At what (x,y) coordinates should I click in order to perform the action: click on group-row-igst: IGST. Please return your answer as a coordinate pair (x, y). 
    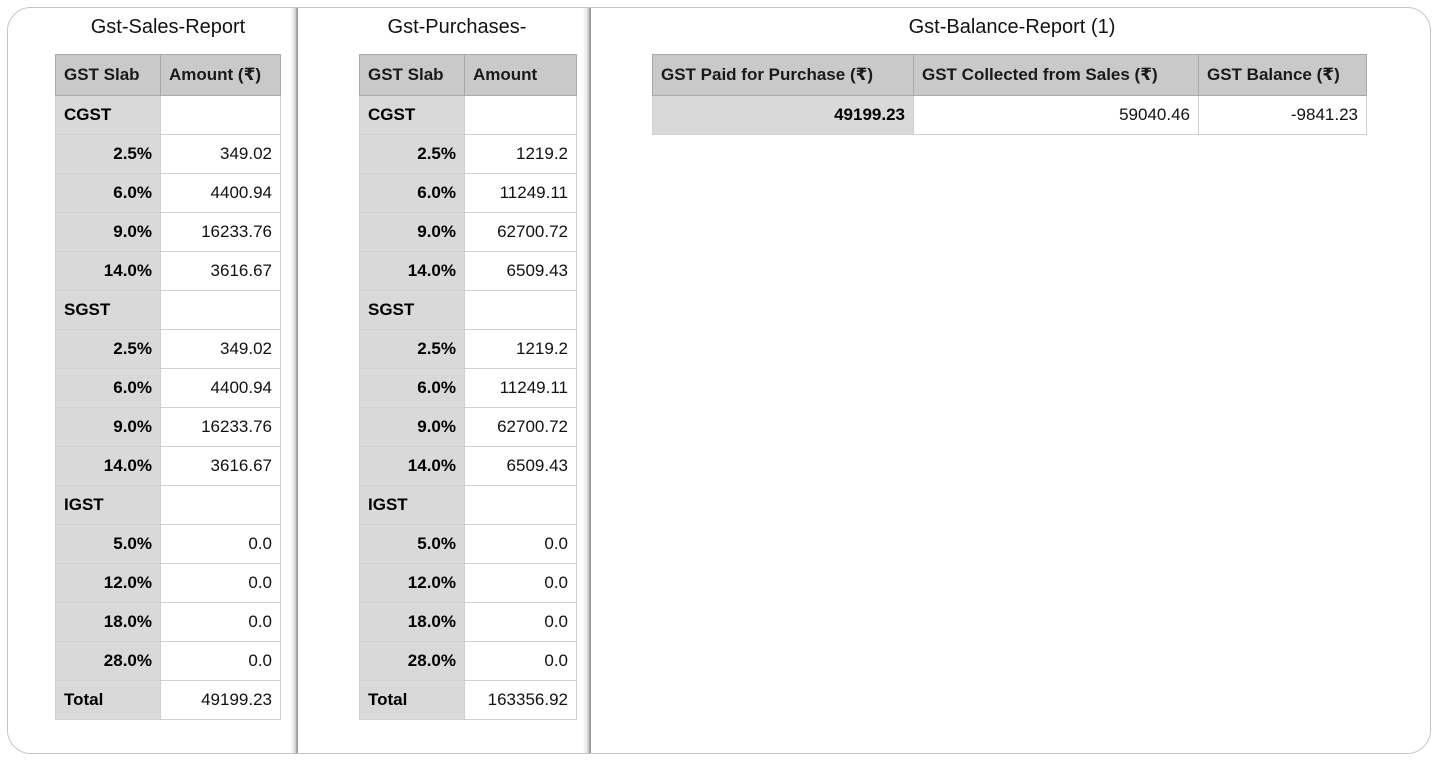
    Looking at the image, I should click on (168, 505).